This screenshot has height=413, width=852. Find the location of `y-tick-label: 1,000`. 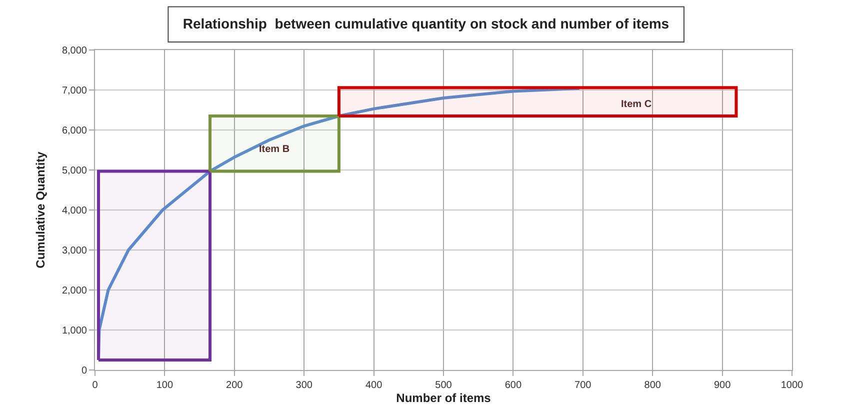

y-tick-label: 1,000 is located at coordinates (75, 331).